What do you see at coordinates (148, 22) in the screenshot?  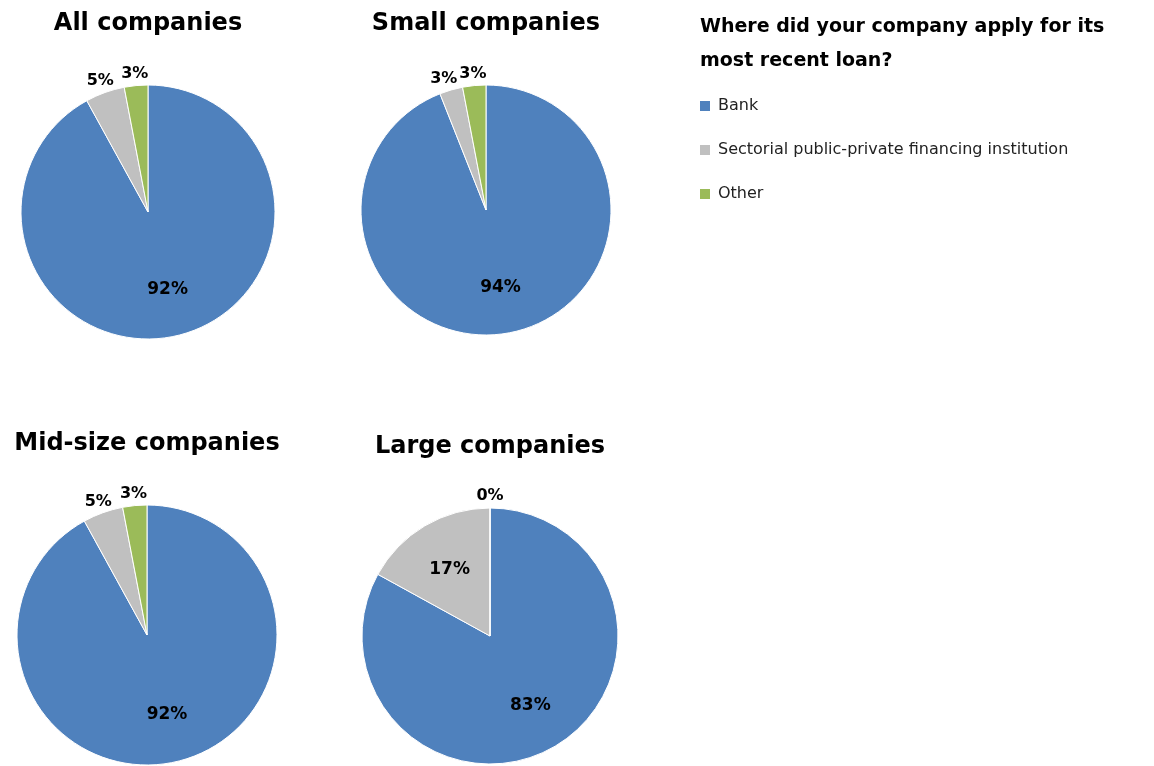 I see `chart-title: All companies` at bounding box center [148, 22].